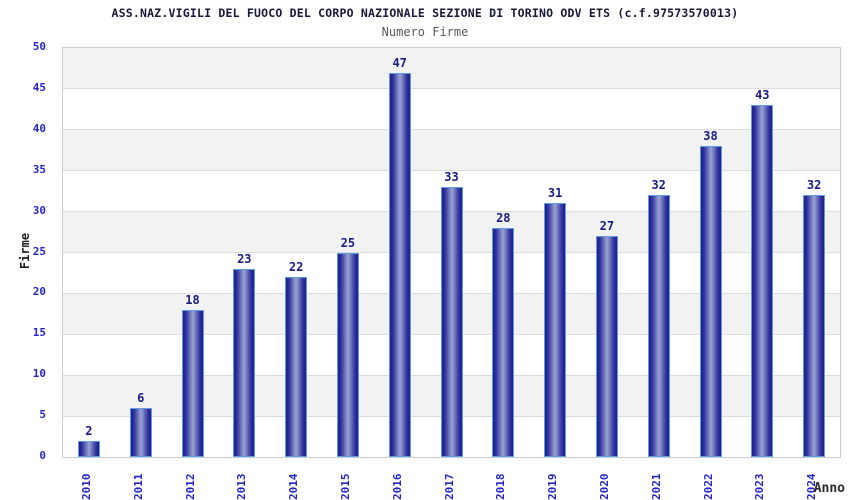 The width and height of the screenshot is (850, 500). What do you see at coordinates (244, 258) in the screenshot?
I see `bar-value-label: 23` at bounding box center [244, 258].